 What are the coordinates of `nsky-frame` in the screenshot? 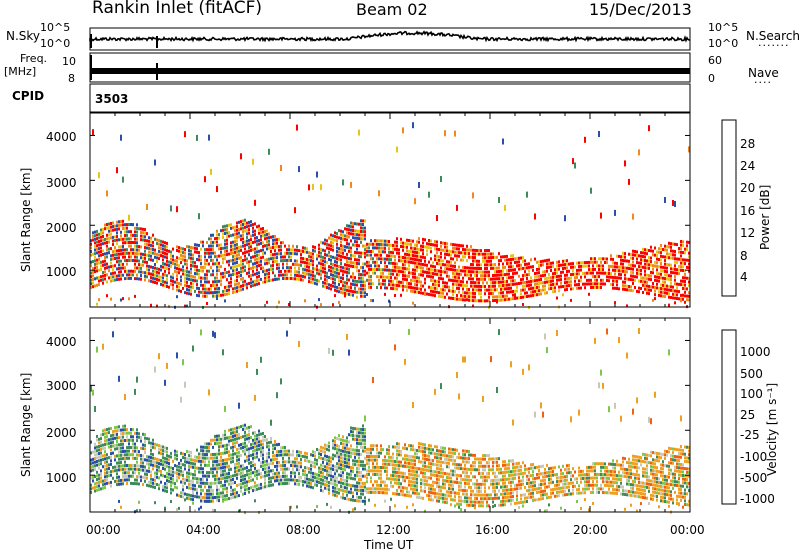 It's located at (390, 39).